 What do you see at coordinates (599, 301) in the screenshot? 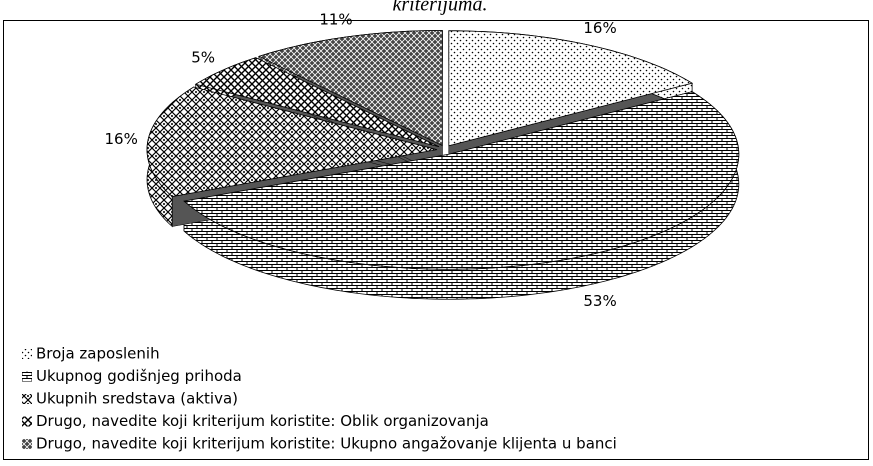
I see `data-label: 53%` at bounding box center [599, 301].